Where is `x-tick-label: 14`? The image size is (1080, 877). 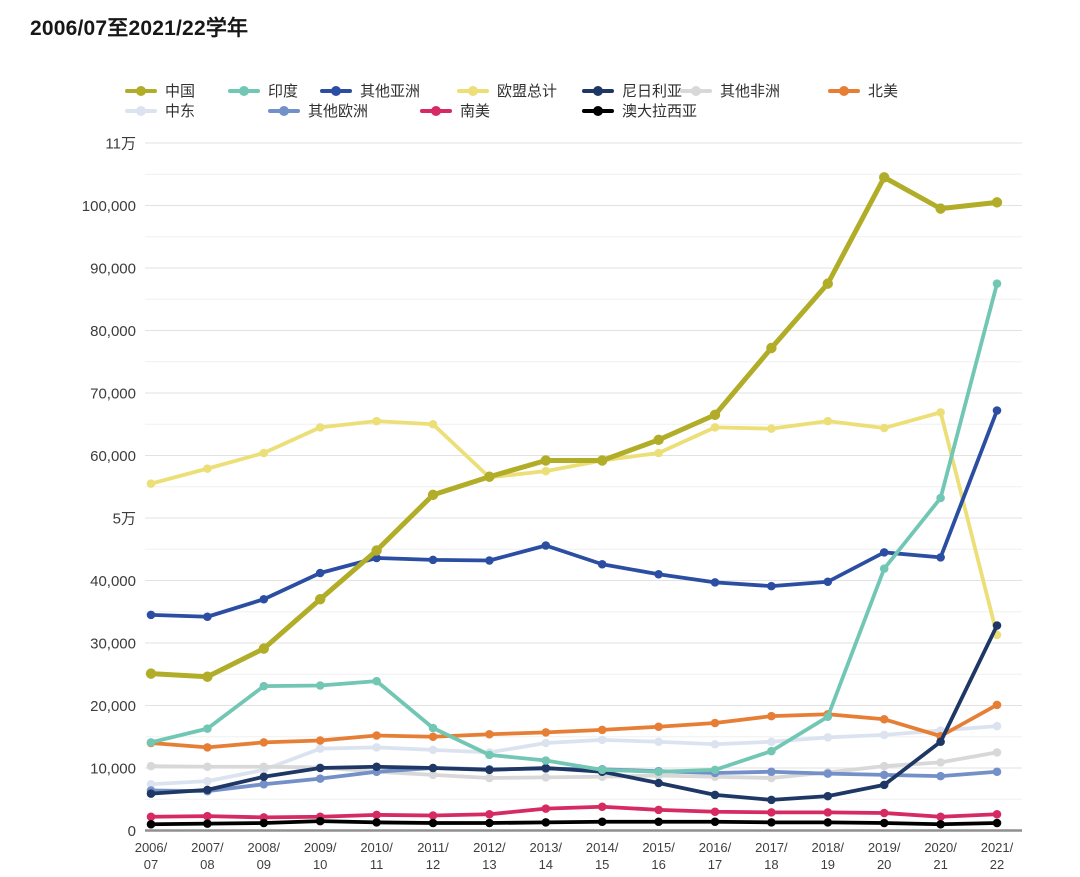 x-tick-label: 14 is located at coordinates (546, 864).